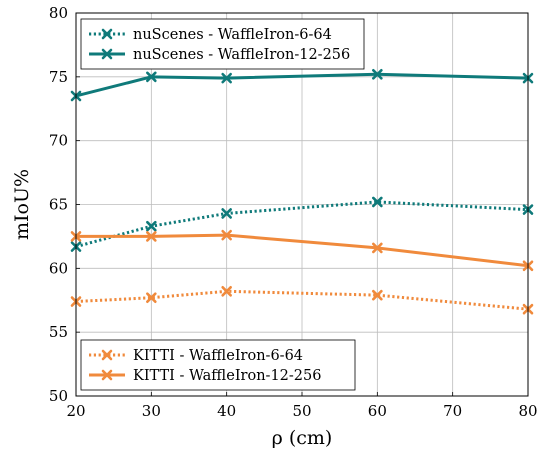  What do you see at coordinates (218, 356) in the screenshot?
I see `legend-label: KITTI - WaffleIron-6-64` at bounding box center [218, 356].